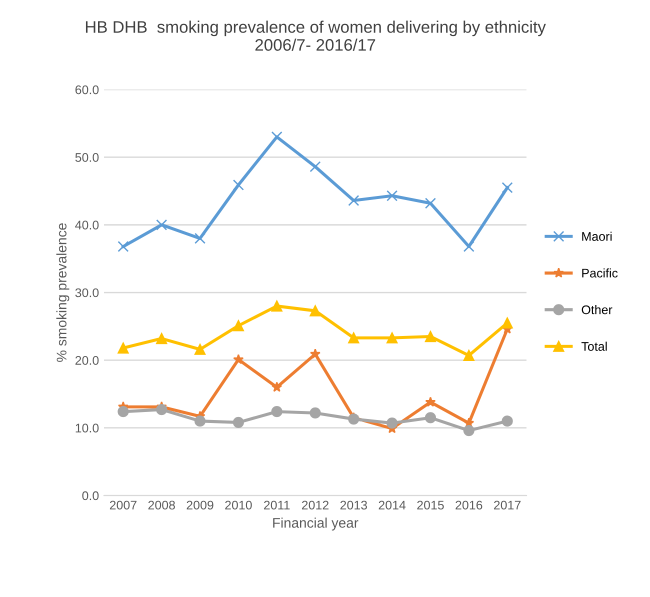 This screenshot has height=597, width=650. I want to click on legend-label: Total, so click(594, 346).